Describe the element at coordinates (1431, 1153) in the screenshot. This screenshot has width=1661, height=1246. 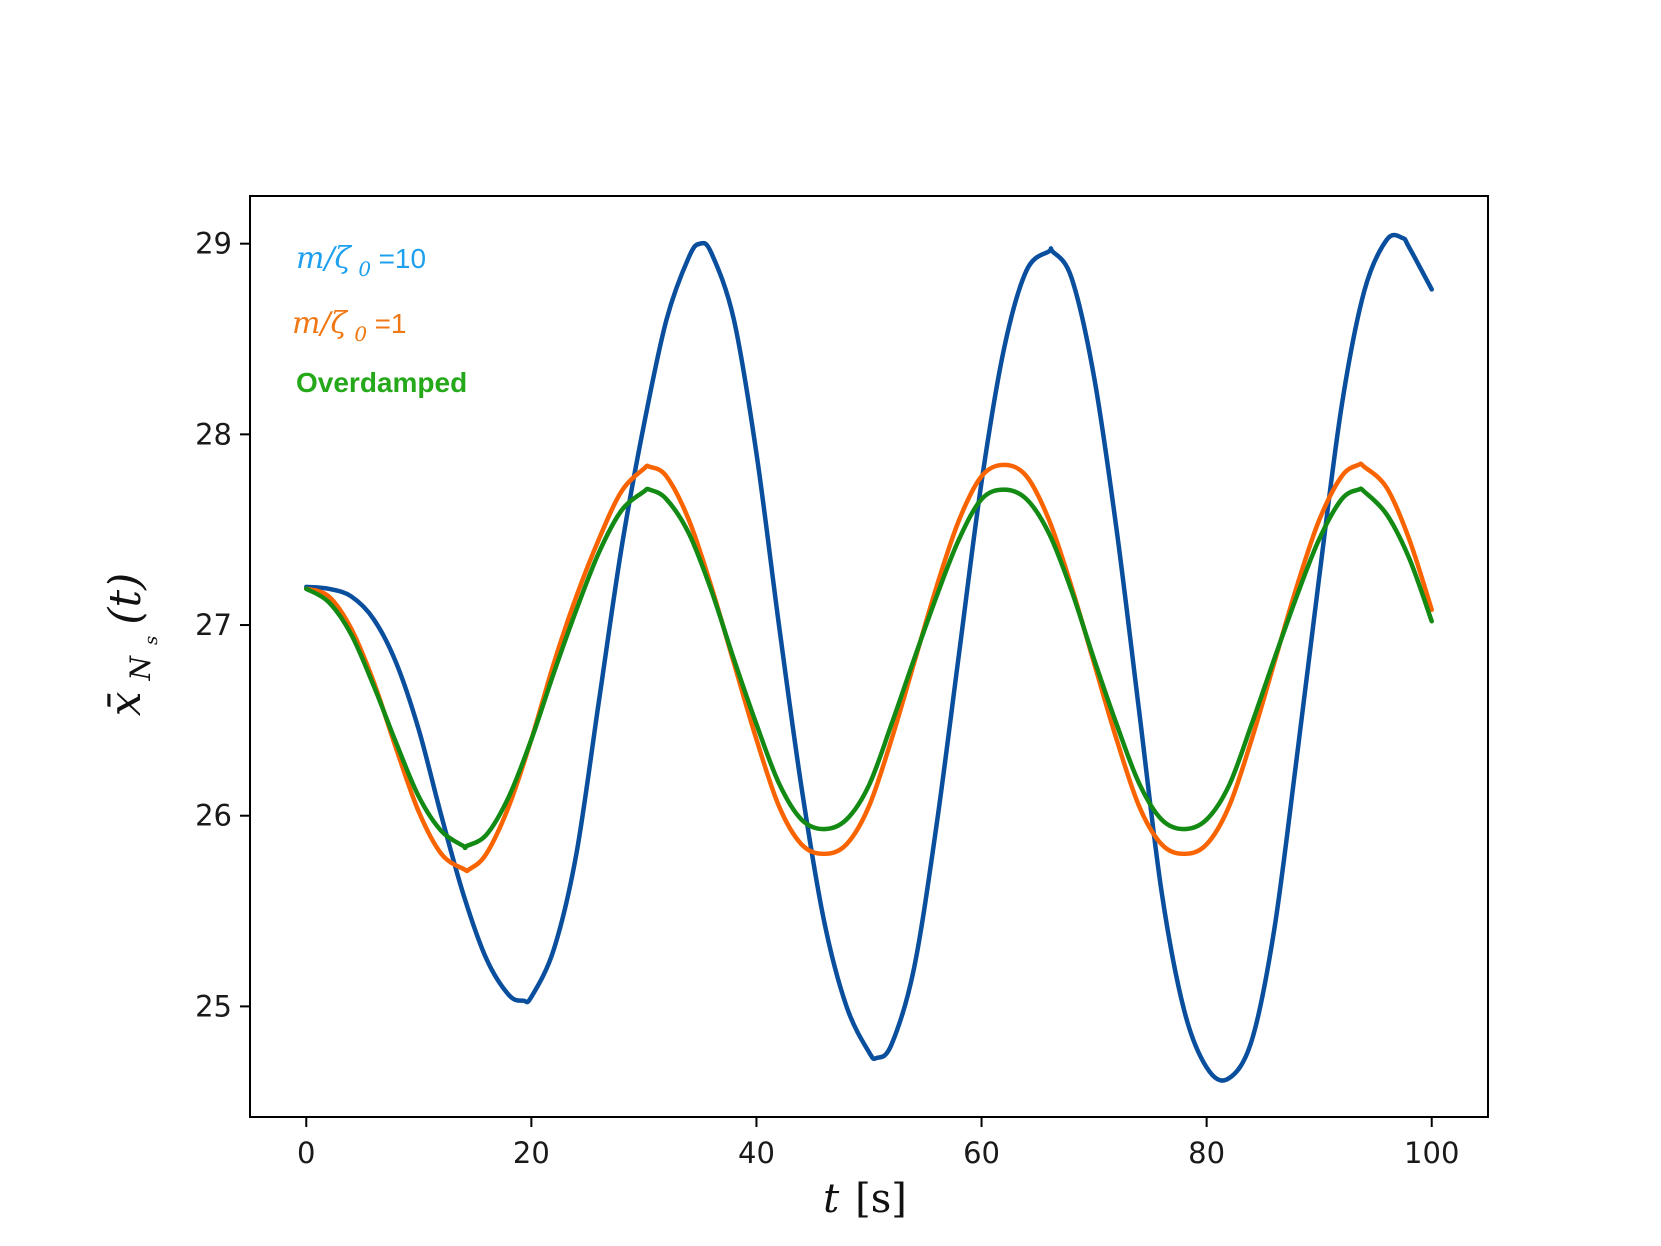
I see `x-tick-label: 100` at that location.